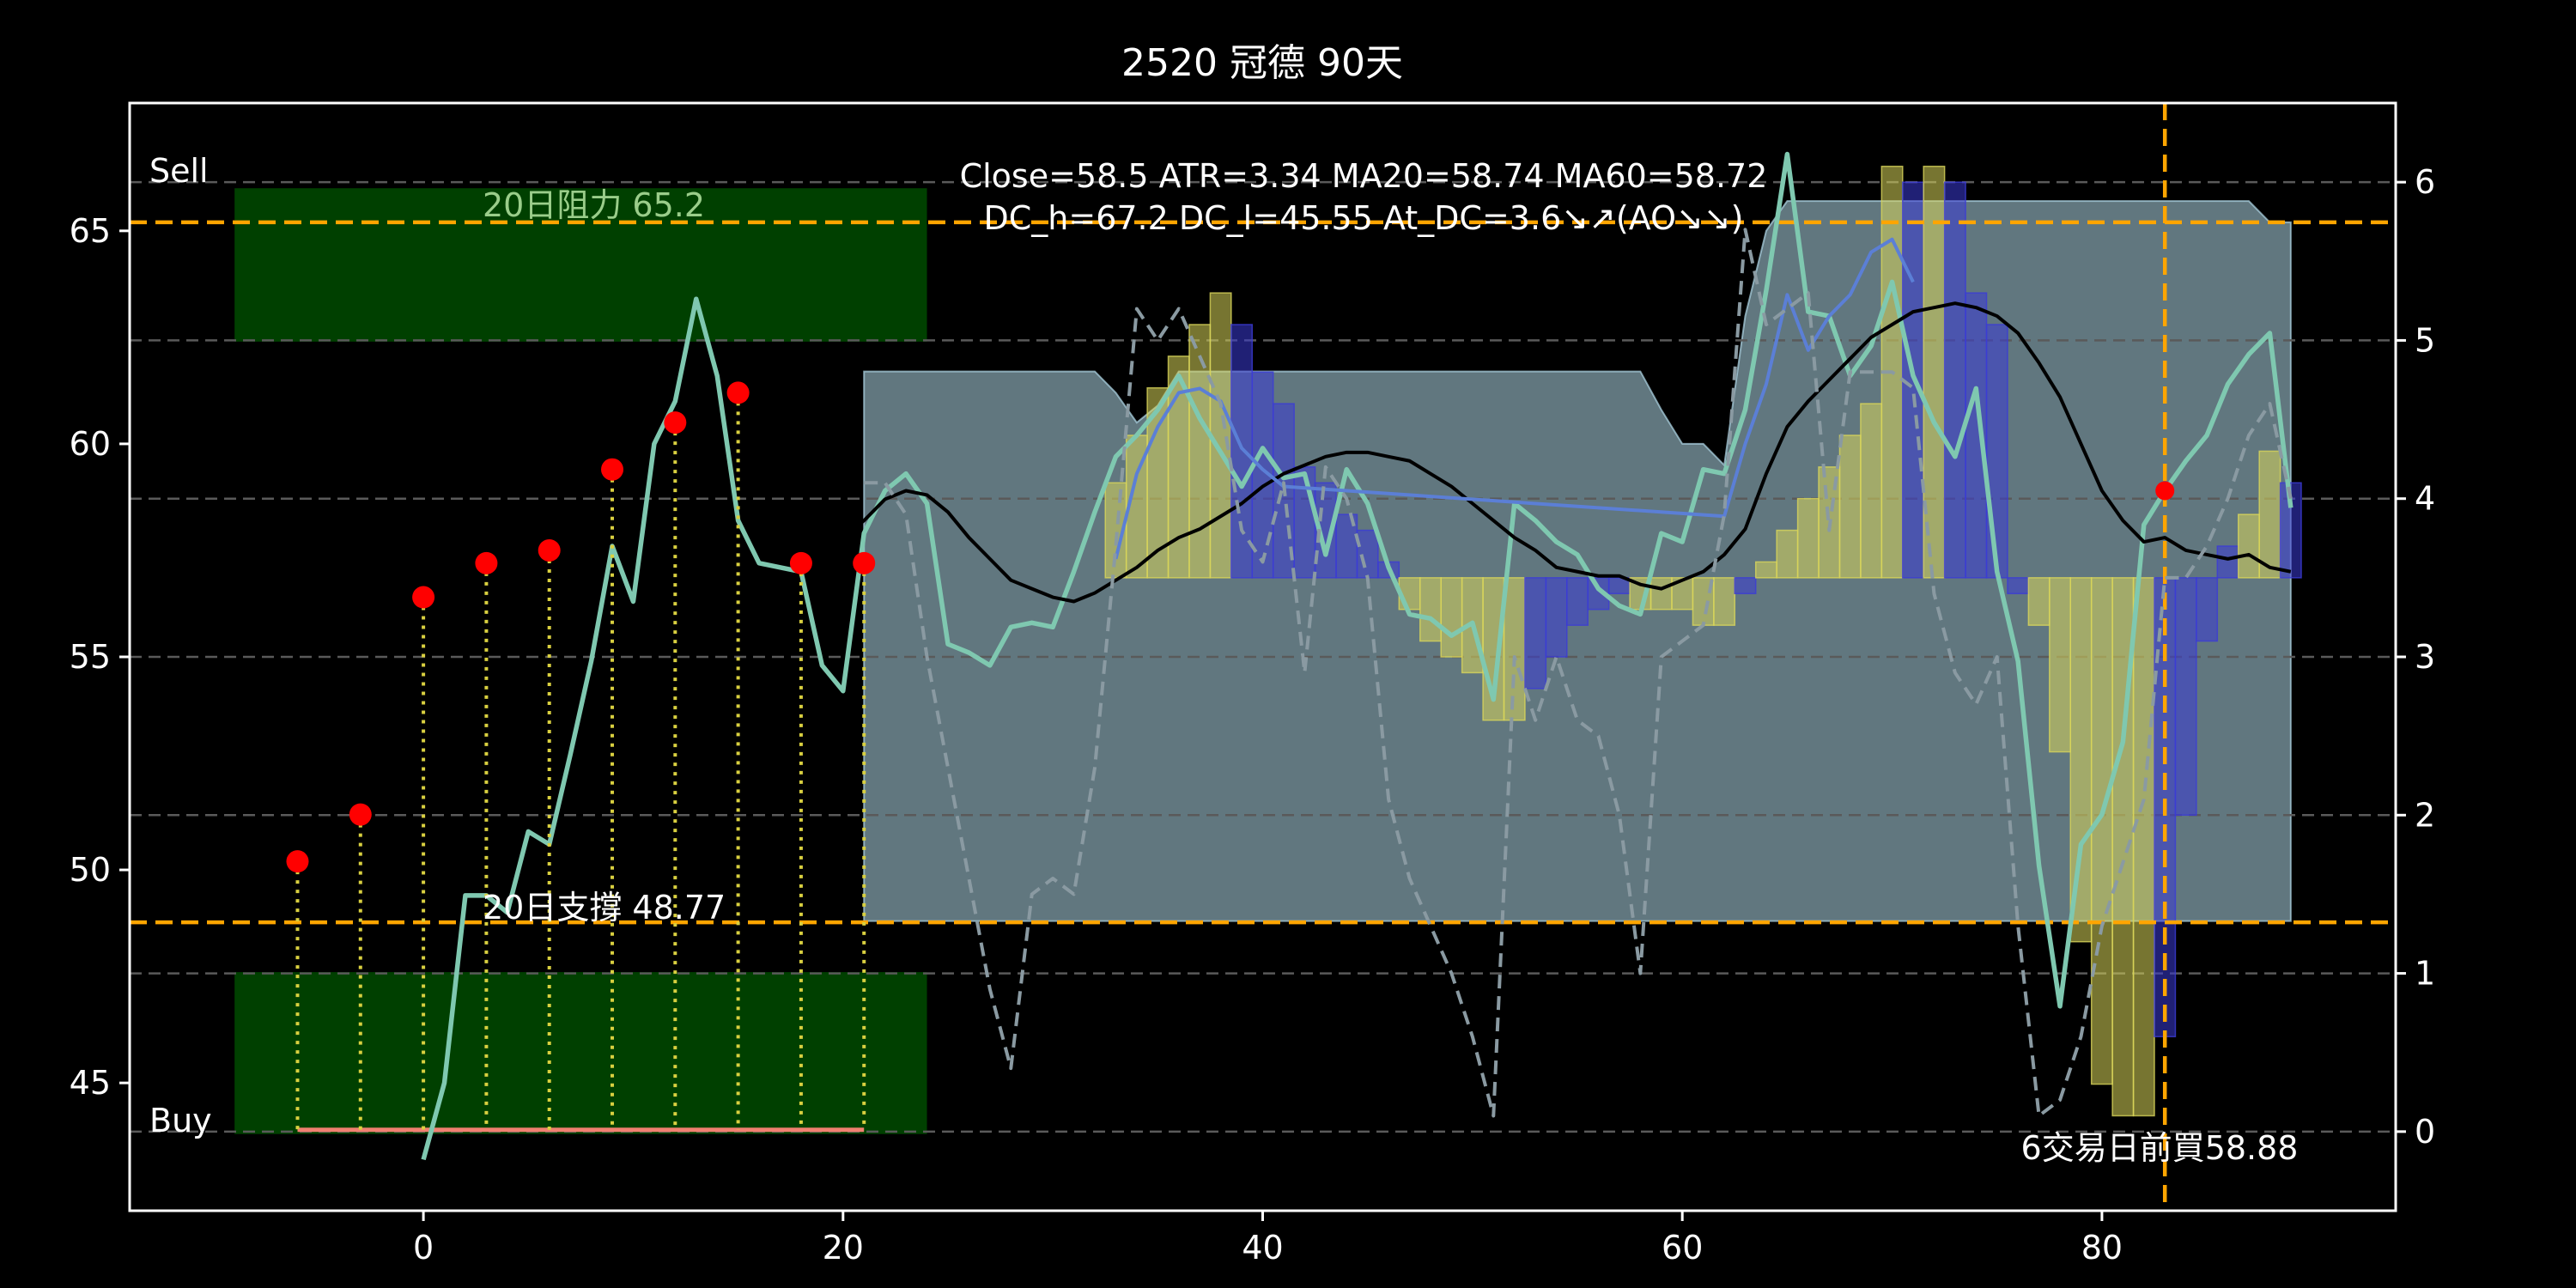  I want to click on y2-tick-label: 0, so click(2425, 1132).